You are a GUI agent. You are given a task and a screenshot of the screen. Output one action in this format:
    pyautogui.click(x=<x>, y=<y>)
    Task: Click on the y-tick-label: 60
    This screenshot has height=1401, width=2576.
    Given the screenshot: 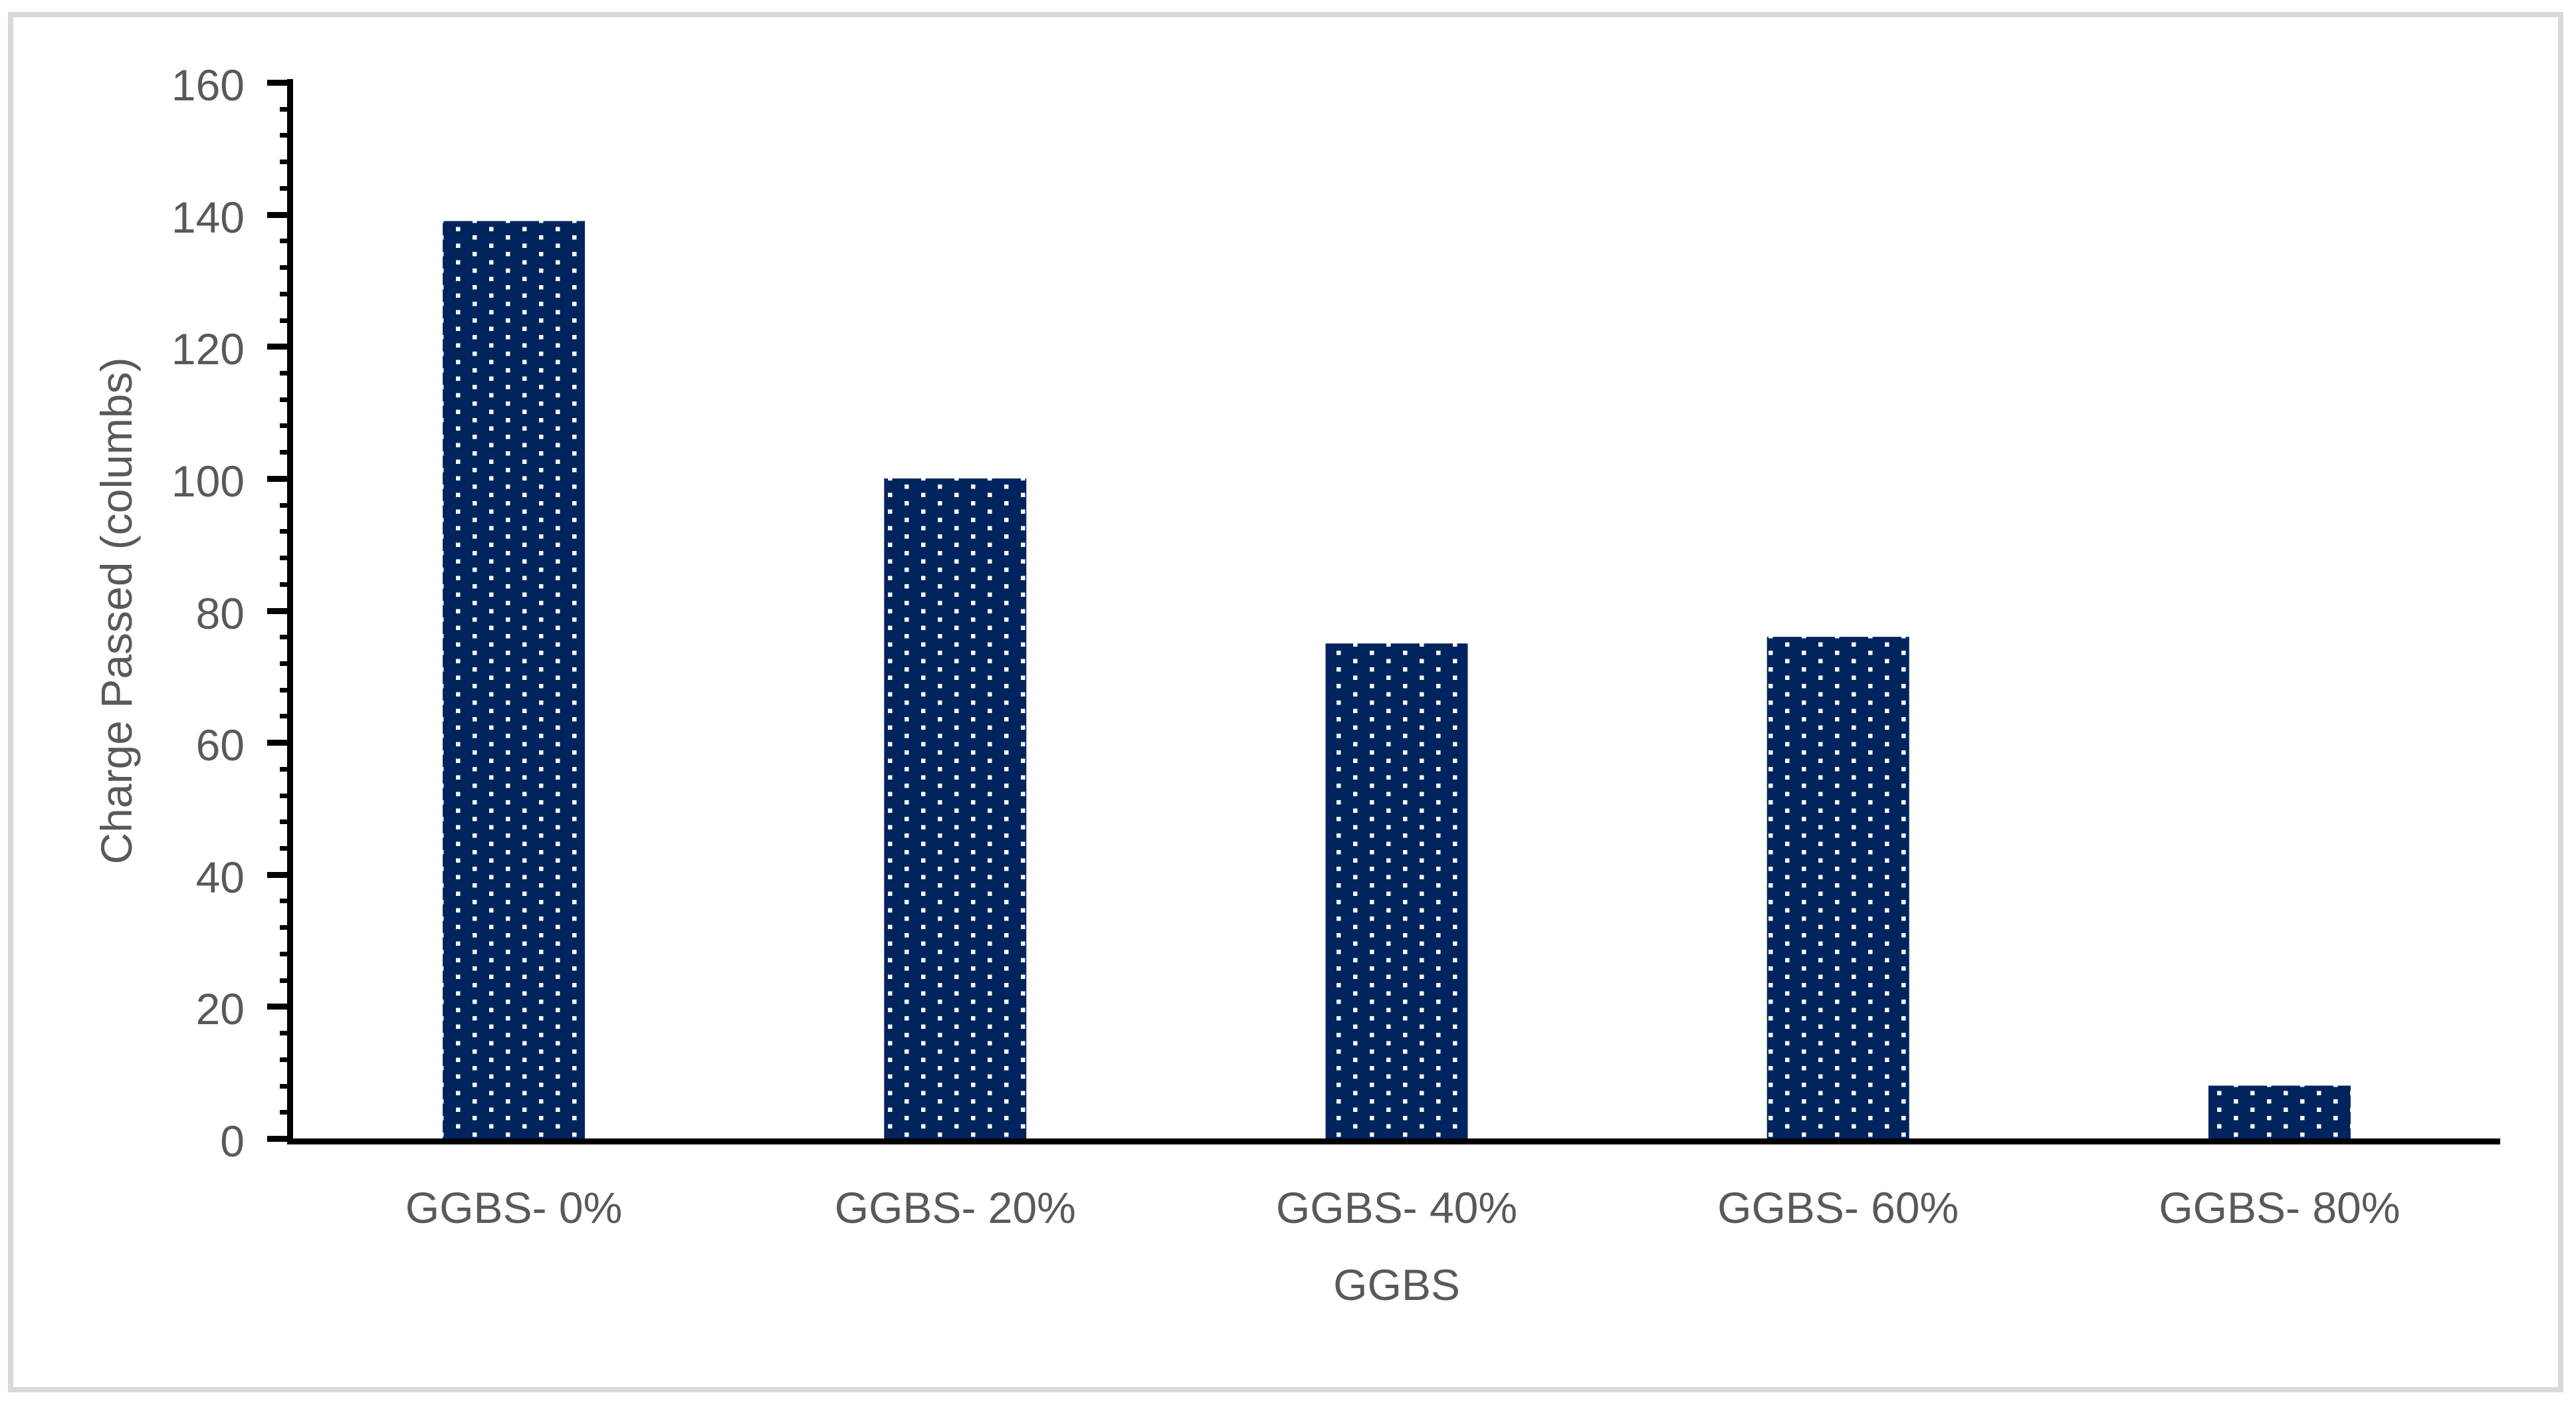 What is the action you would take?
    pyautogui.click(x=220, y=745)
    